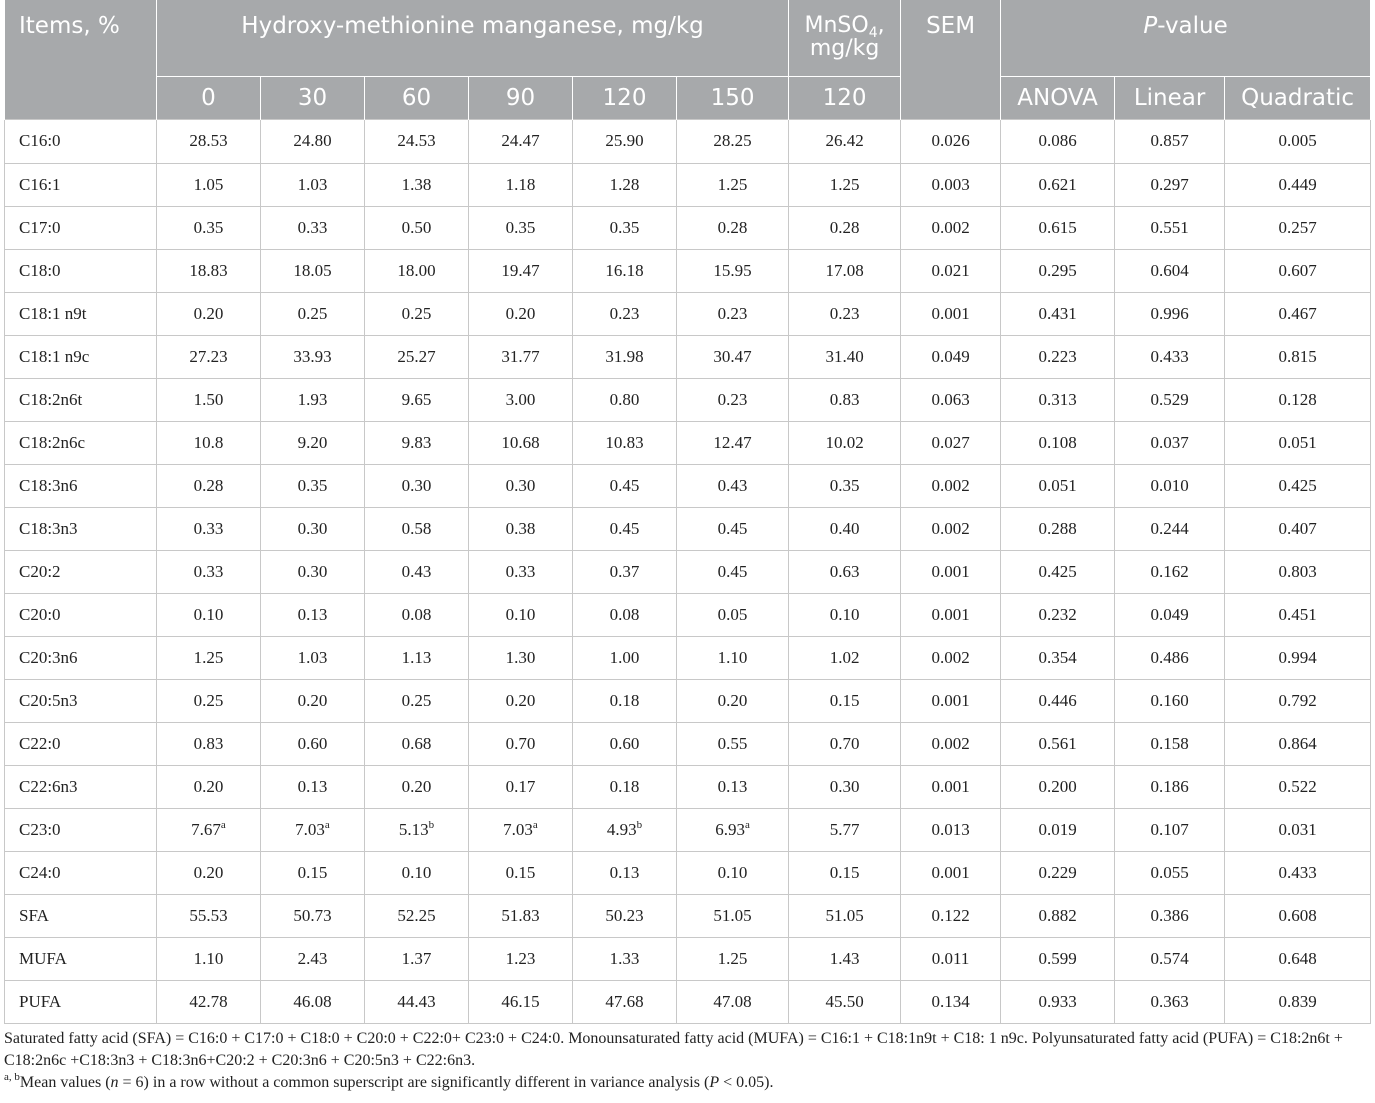 The image size is (1375, 1103). Describe the element at coordinates (624, 829) in the screenshot. I see `table-cell: 4.93b` at that location.